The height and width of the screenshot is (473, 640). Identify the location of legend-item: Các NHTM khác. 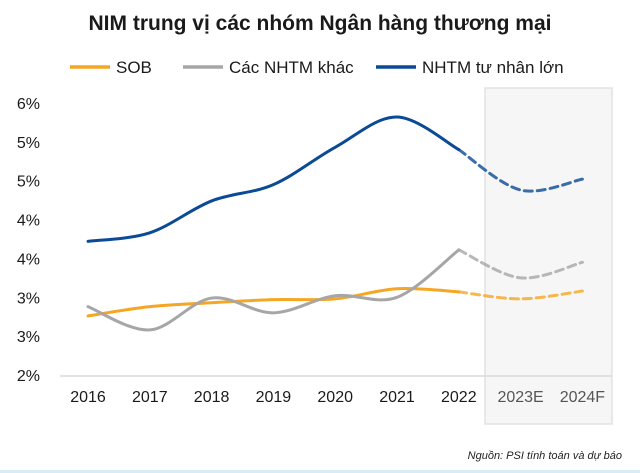
(268, 67).